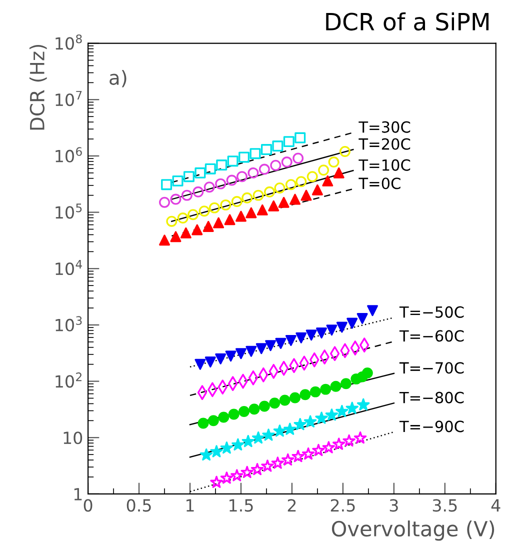  What do you see at coordinates (384, 144) in the screenshot?
I see `series-label: T=20C` at bounding box center [384, 144].